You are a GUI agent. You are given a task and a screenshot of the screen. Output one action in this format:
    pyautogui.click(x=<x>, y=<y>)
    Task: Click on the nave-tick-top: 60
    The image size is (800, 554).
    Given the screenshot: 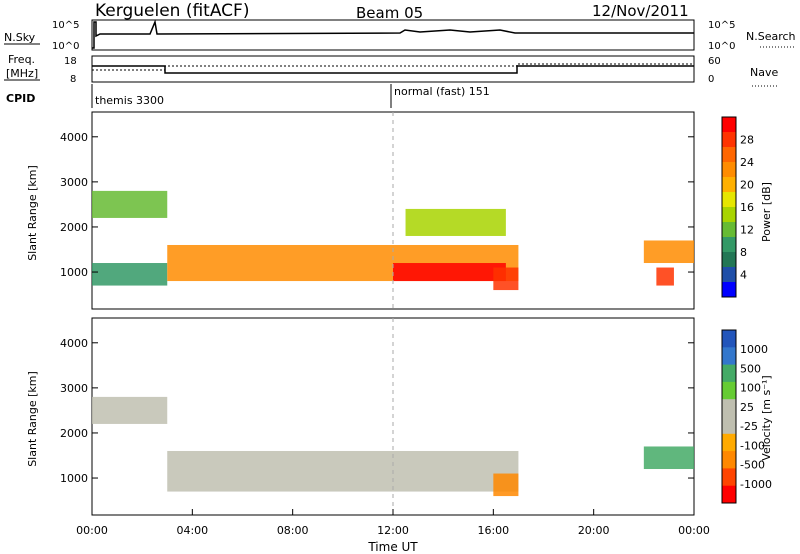 What is the action you would take?
    pyautogui.click(x=714, y=61)
    